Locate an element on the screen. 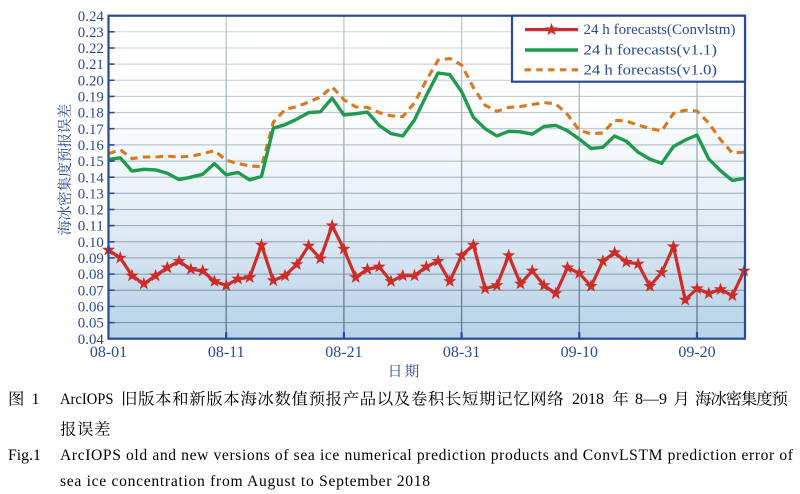 Image resolution: width=800 pixels, height=494 pixels. svg-text: 24 h forecasts(Convlstm) is located at coordinates (660, 29).